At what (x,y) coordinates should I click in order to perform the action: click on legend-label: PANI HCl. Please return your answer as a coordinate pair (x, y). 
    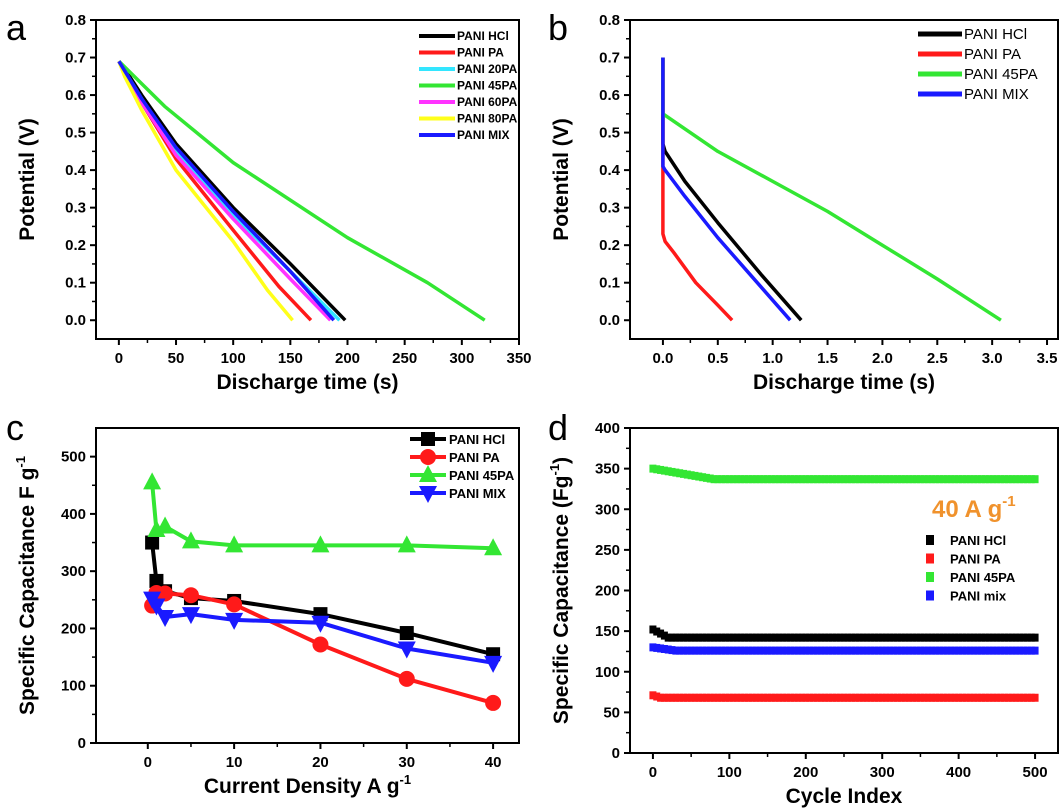
    Looking at the image, I should click on (978, 540).